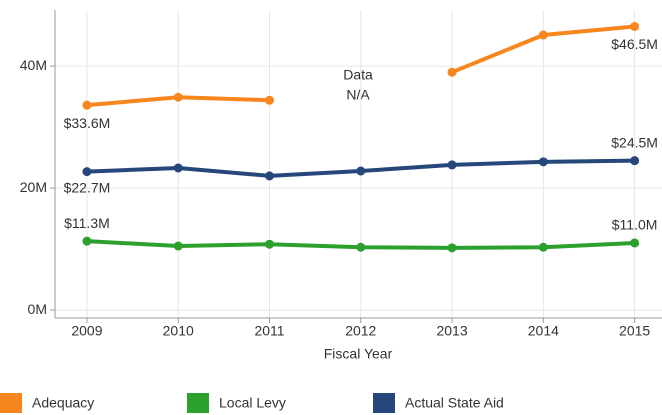  What do you see at coordinates (358, 354) in the screenshot?
I see `x-axis-title: Fiscal Year` at bounding box center [358, 354].